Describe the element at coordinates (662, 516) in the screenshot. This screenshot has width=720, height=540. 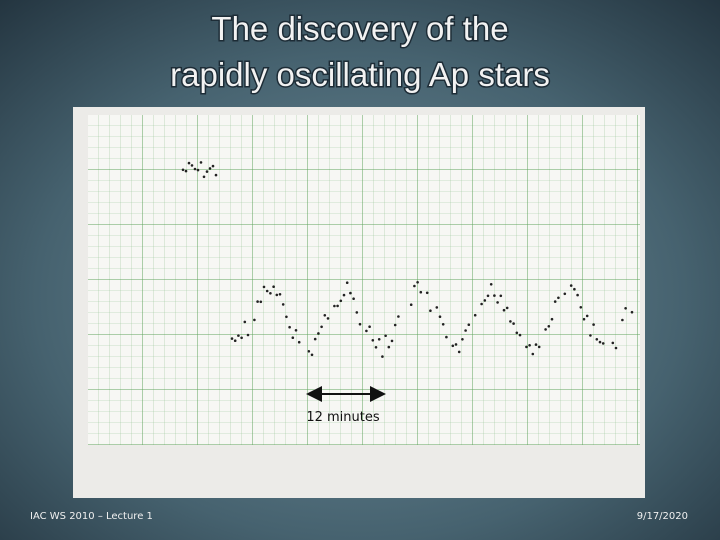
I see `footer-right: 9/17/2020` at that location.